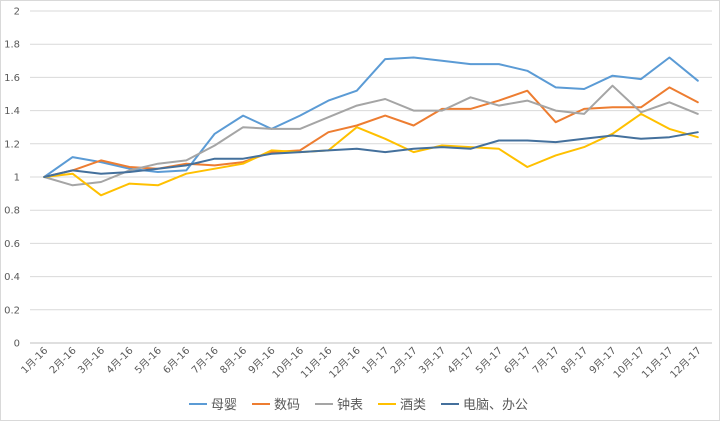 The width and height of the screenshot is (720, 421). What do you see at coordinates (17, 178) in the screenshot?
I see `y-tick-label: 1` at bounding box center [17, 178].